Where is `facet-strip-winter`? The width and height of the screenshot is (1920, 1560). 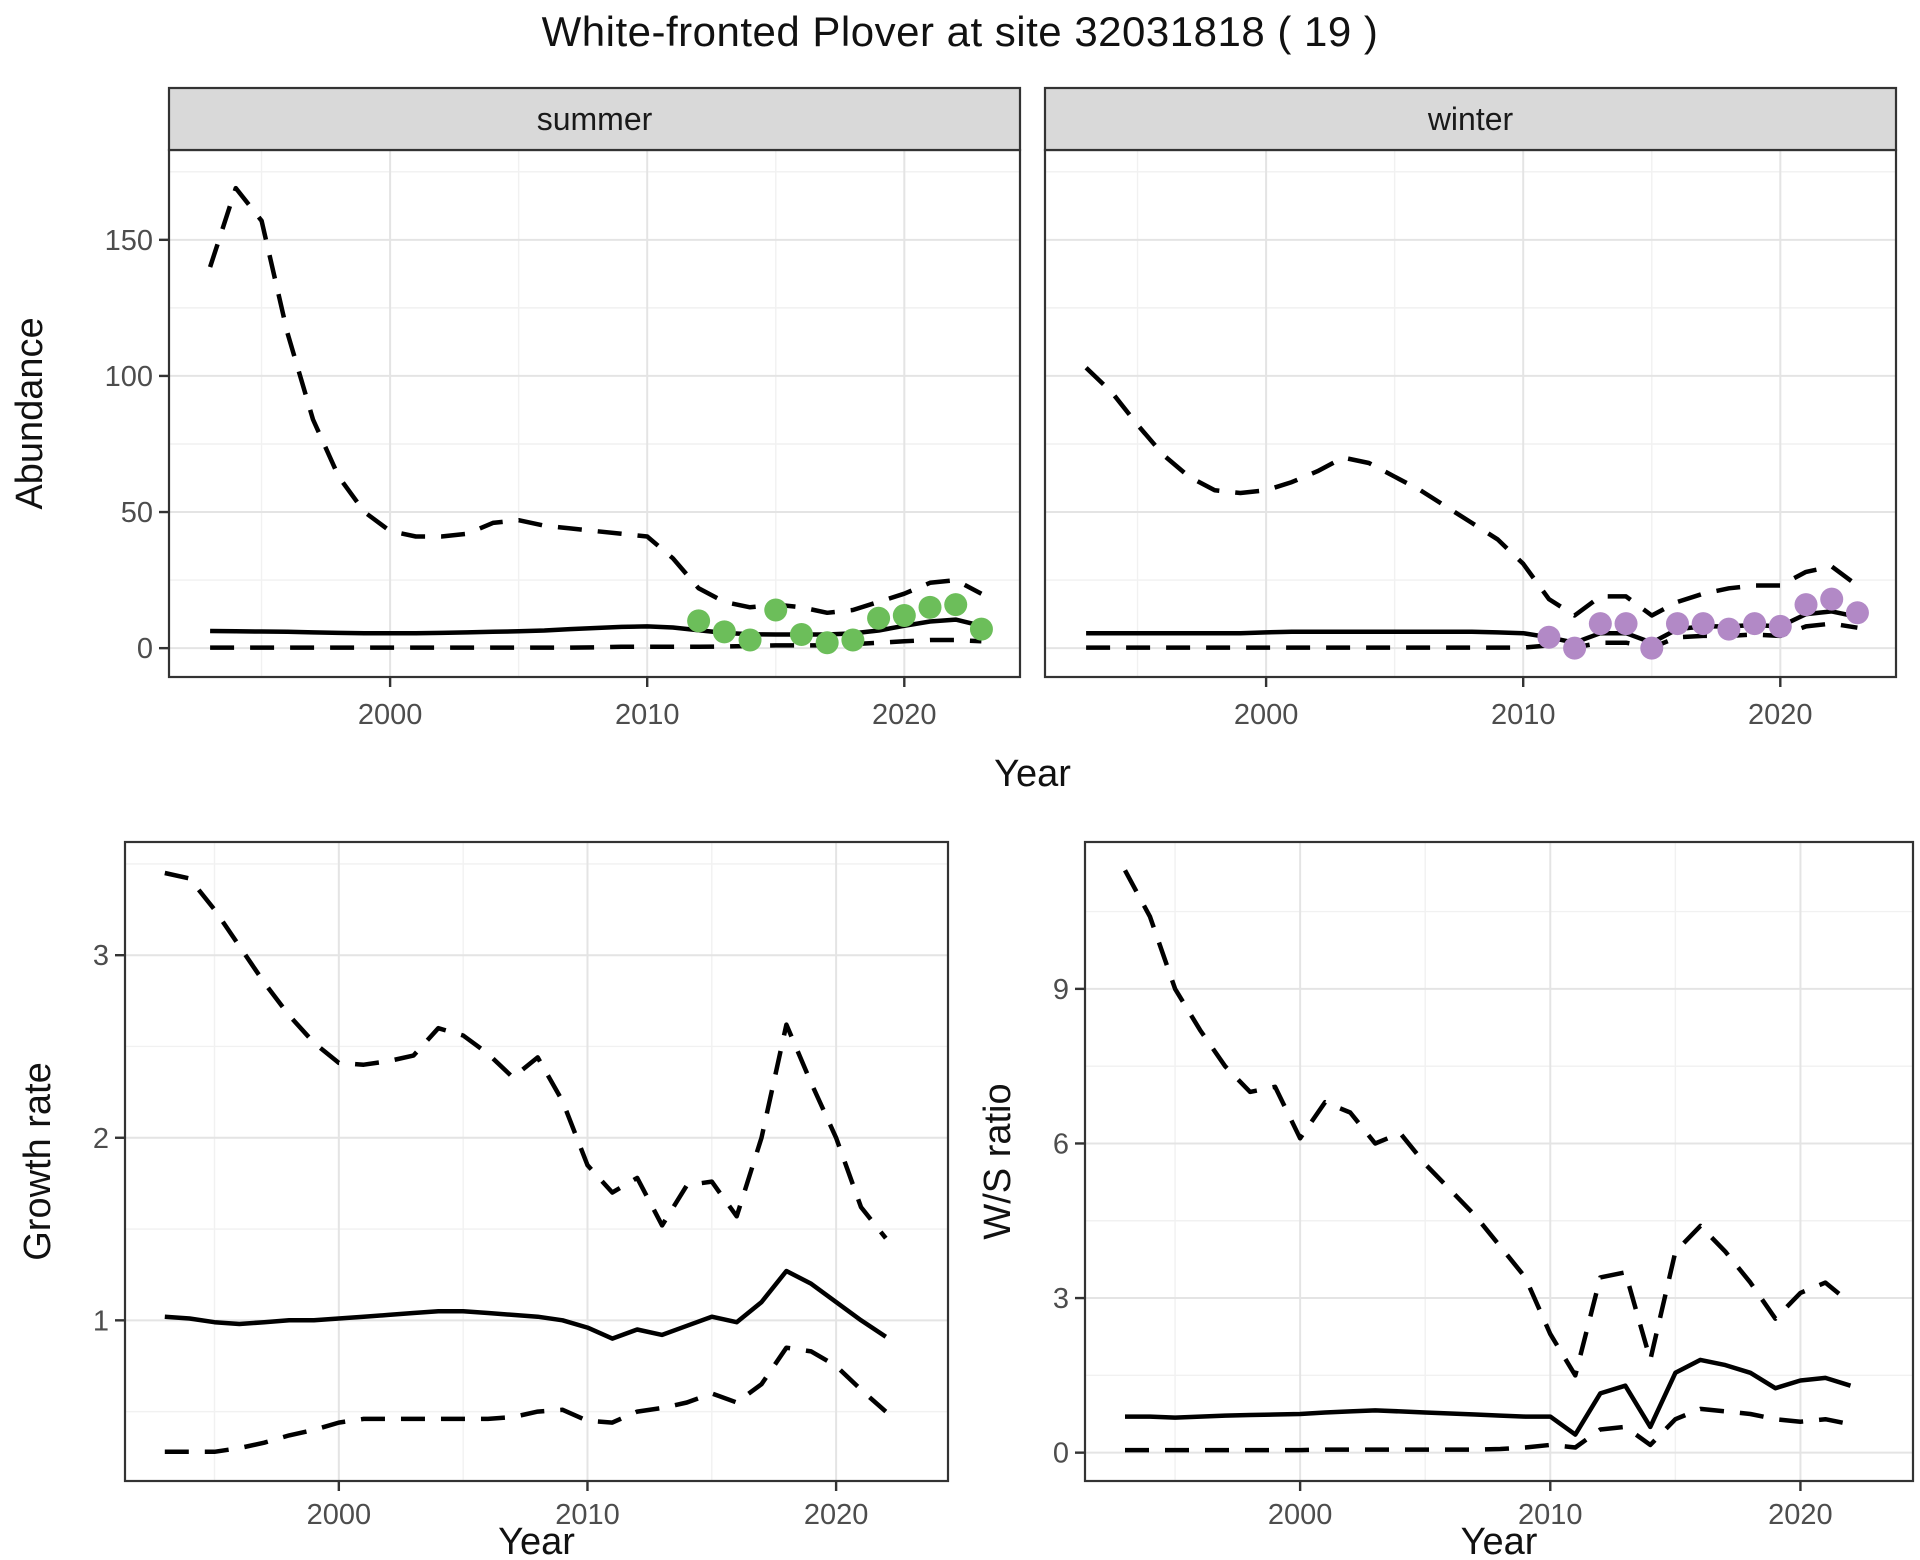
facet-strip-winter is located at coordinates (1470, 119).